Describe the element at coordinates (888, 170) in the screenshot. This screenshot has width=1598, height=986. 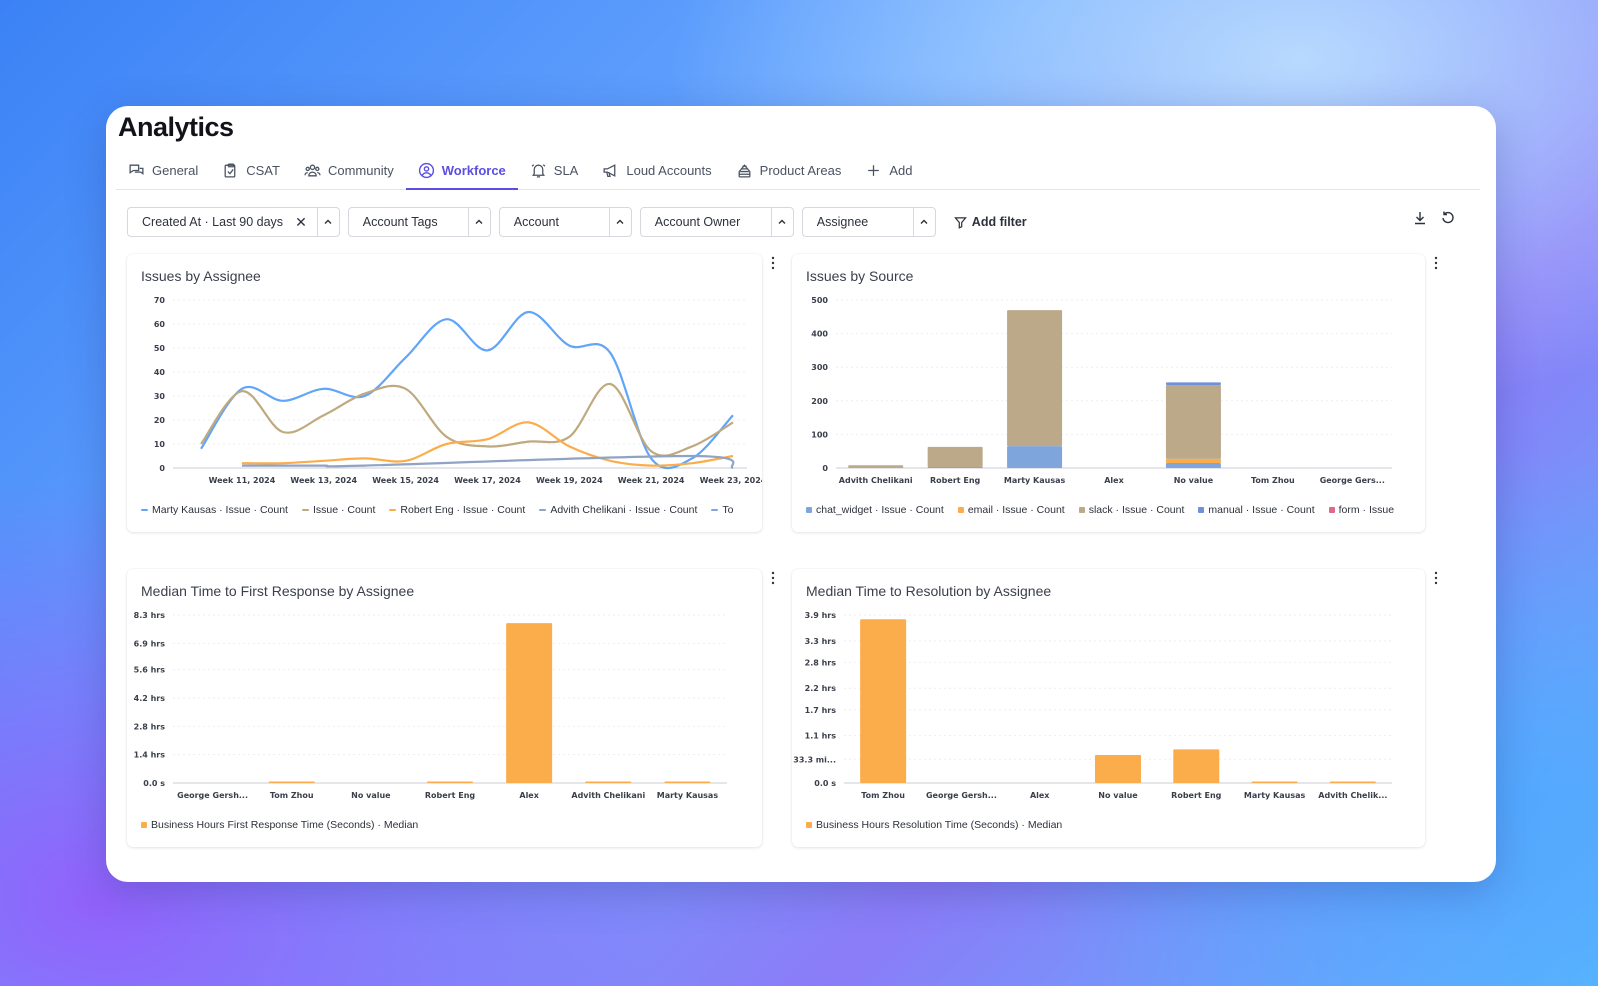
I see `tab-add: Add` at that location.